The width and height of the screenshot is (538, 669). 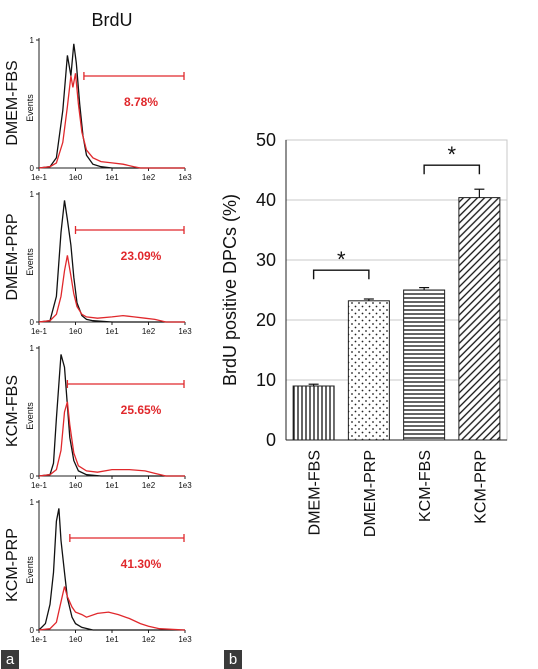 What do you see at coordinates (233, 659) in the screenshot?
I see `panel-label-b: b` at bounding box center [233, 659].